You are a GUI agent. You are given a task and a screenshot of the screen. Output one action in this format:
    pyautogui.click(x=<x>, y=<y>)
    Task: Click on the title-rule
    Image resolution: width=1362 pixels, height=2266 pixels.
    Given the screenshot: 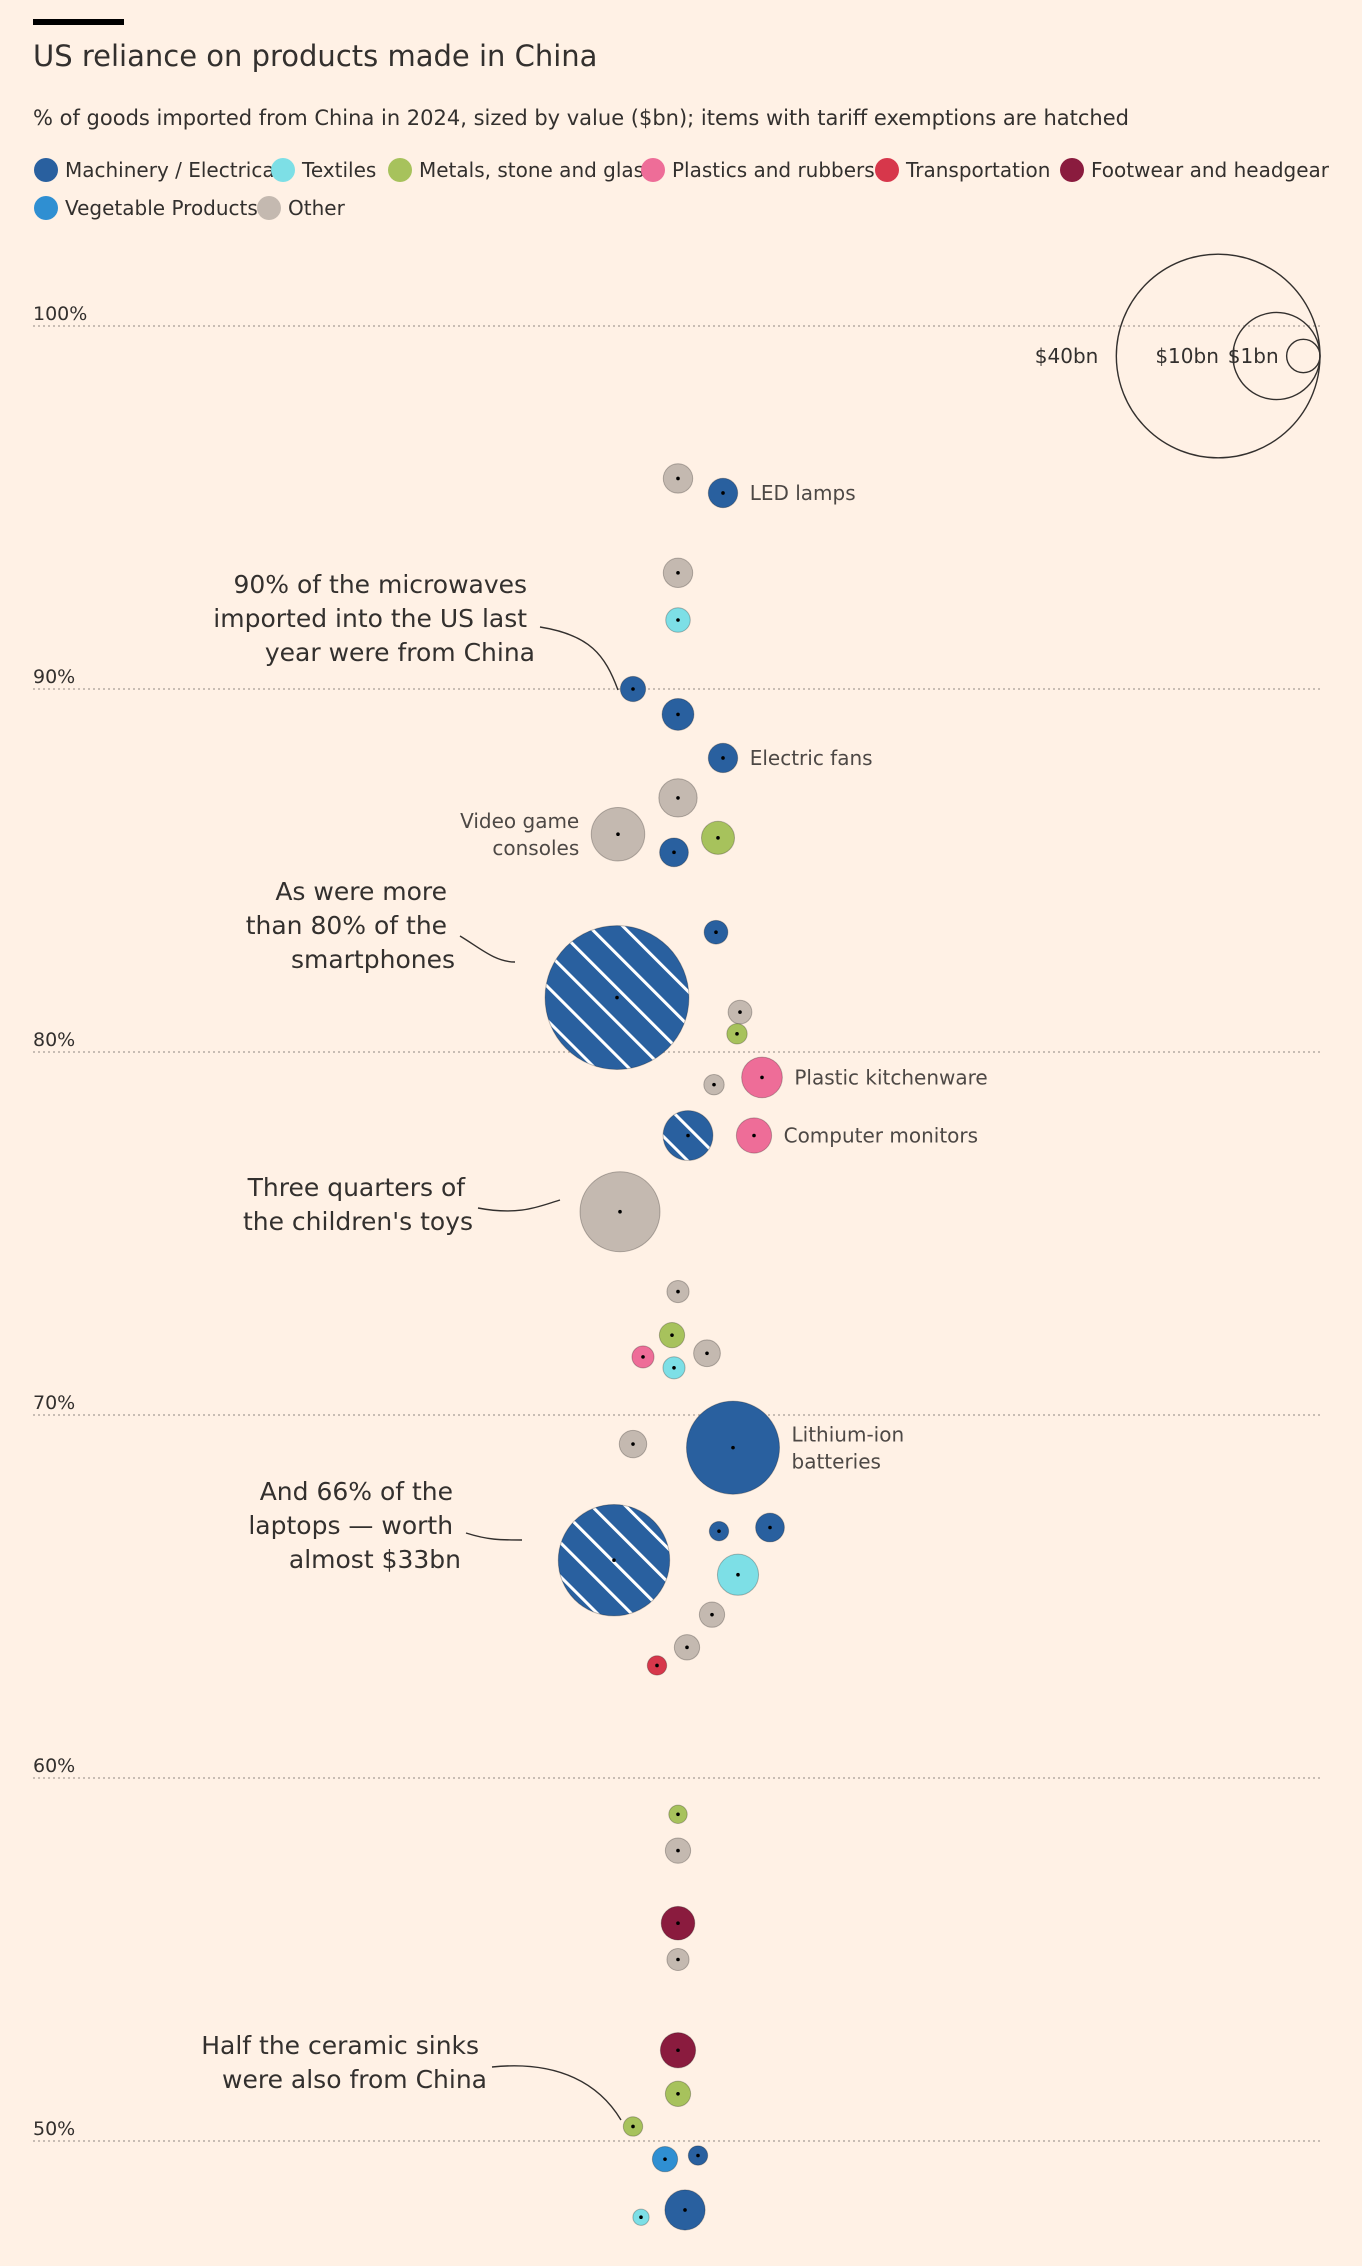 What is the action you would take?
    pyautogui.click(x=78, y=22)
    